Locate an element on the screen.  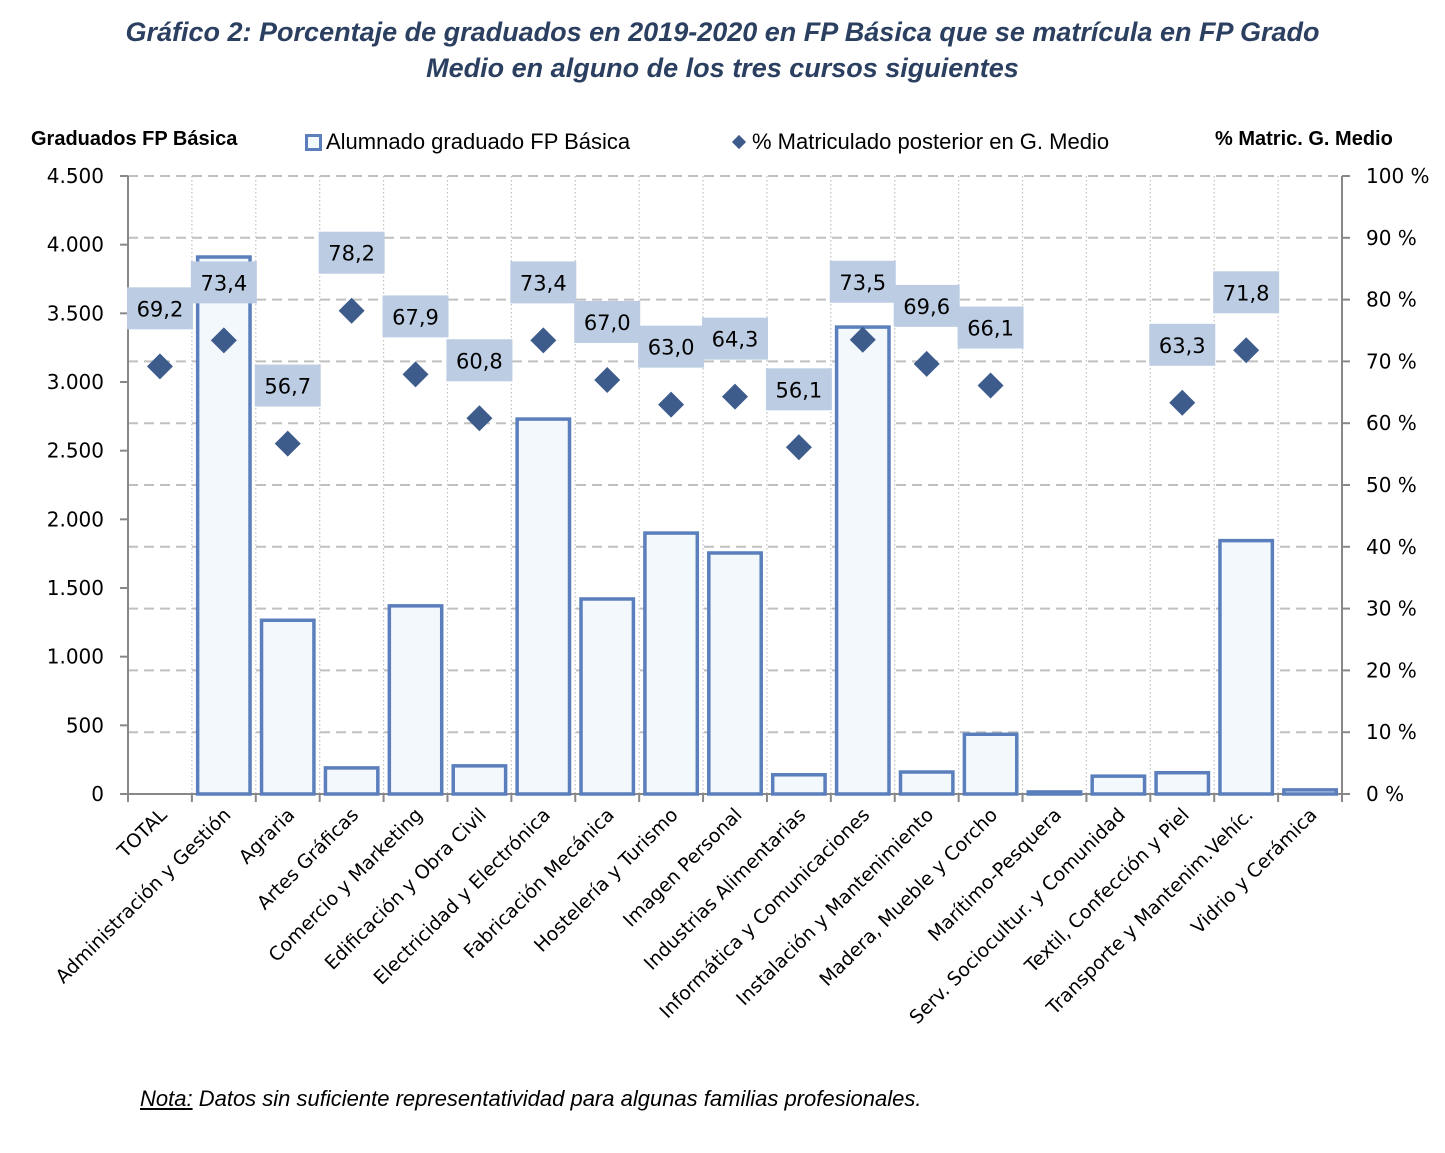
x-axis-category-label: Imagen Personal is located at coordinates (683, 868).